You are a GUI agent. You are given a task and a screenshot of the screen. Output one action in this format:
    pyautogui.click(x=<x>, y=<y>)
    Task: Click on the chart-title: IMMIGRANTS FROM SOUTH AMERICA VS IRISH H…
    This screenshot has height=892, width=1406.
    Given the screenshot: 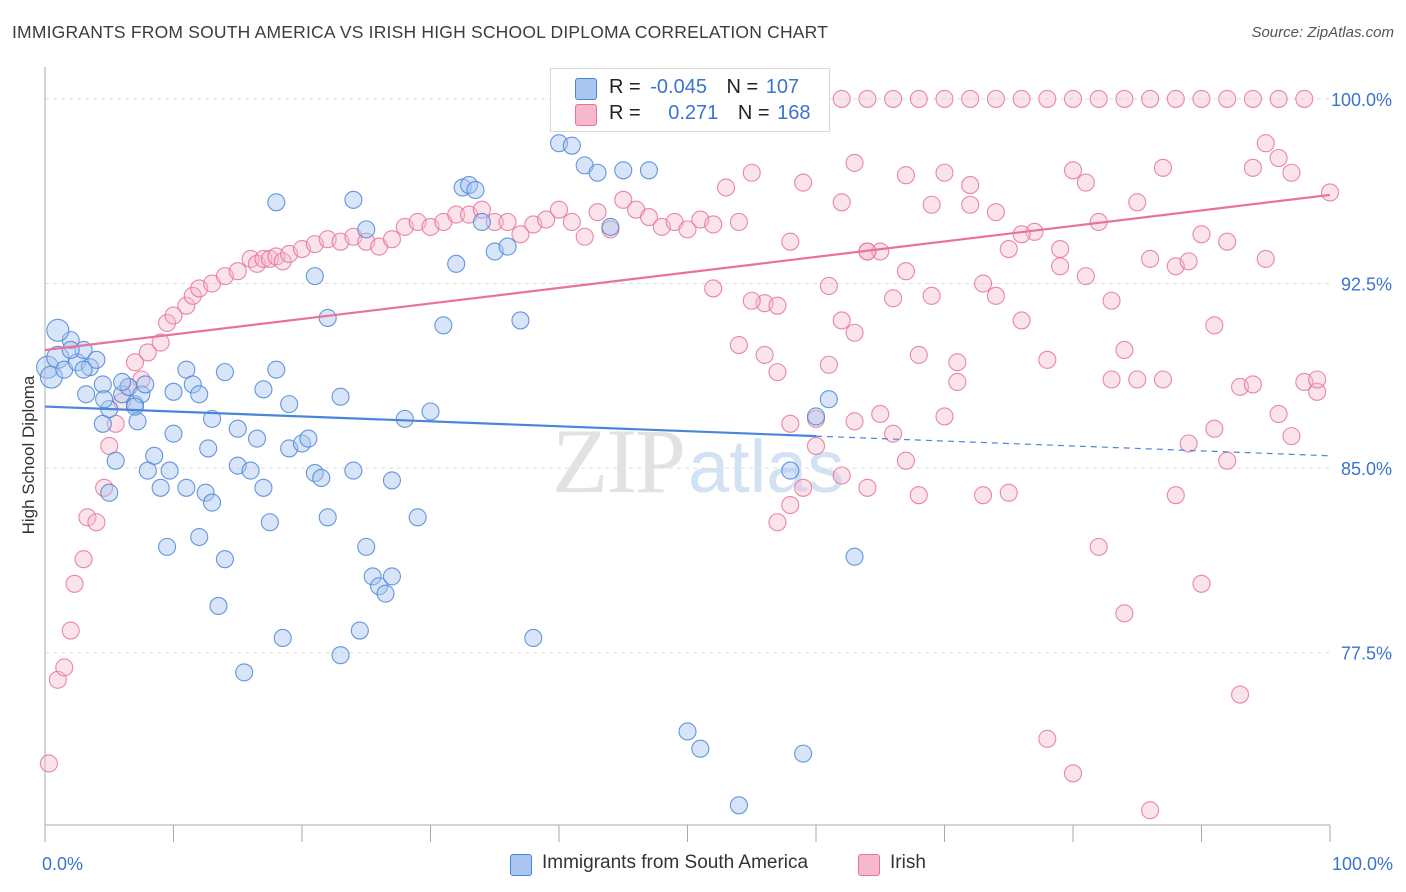 What is the action you would take?
    pyautogui.click(x=420, y=32)
    